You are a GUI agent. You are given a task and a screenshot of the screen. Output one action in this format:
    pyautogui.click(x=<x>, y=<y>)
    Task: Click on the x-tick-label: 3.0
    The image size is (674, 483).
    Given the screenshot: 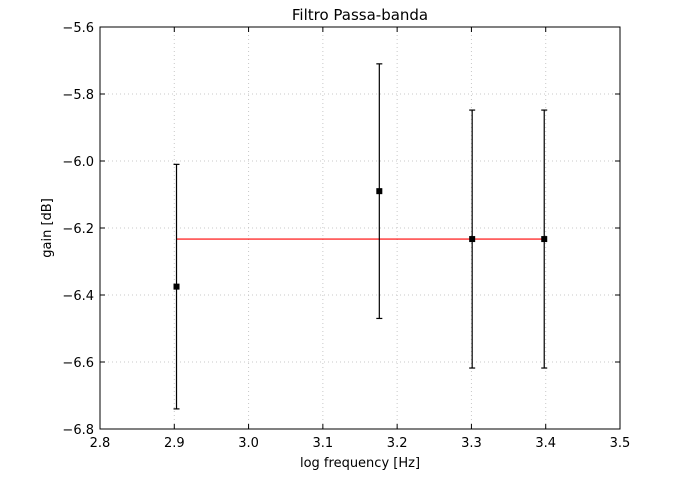 What is the action you would take?
    pyautogui.click(x=248, y=443)
    